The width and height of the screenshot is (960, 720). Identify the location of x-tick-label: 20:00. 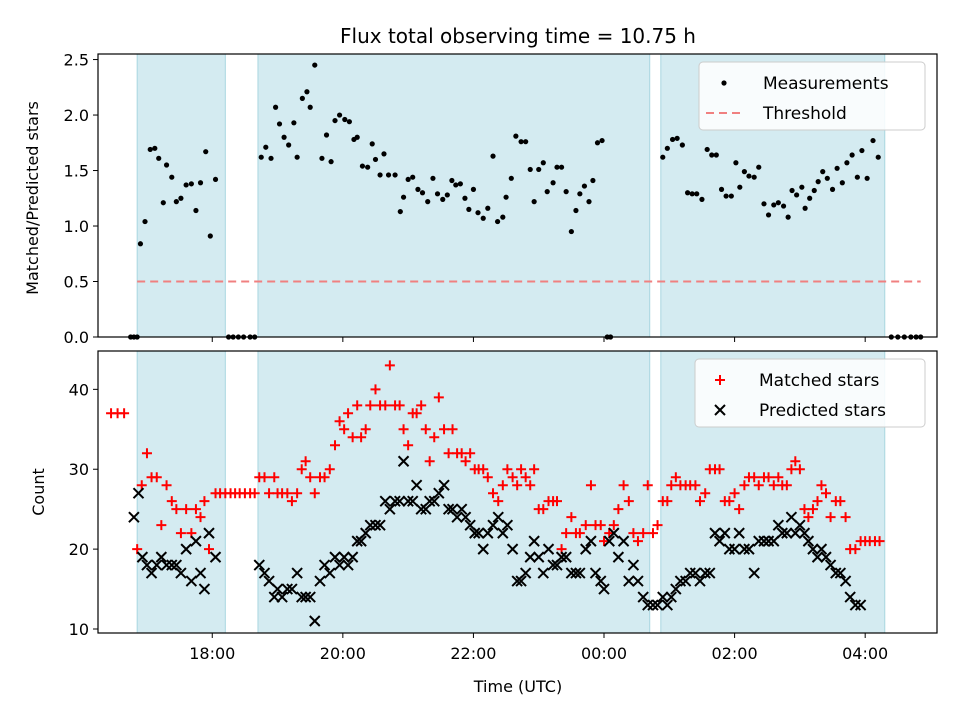
(343, 653).